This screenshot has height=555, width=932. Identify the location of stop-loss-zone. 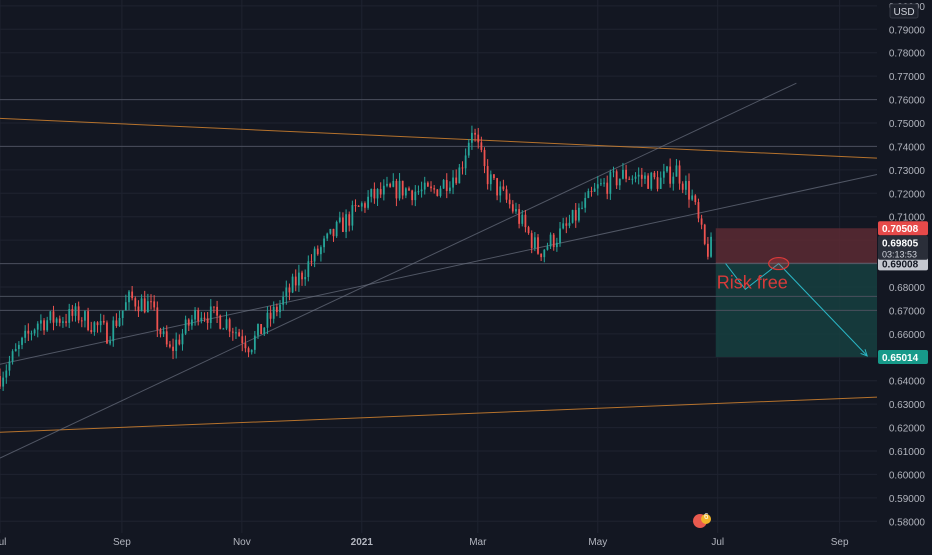
(796, 246).